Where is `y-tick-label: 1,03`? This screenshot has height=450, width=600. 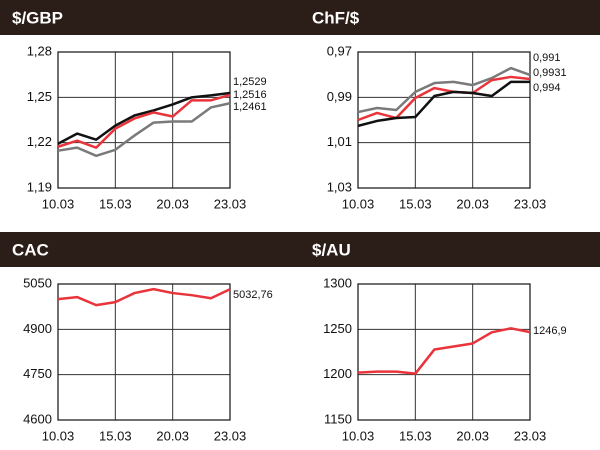
y-tick-label: 1,03 is located at coordinates (339, 186).